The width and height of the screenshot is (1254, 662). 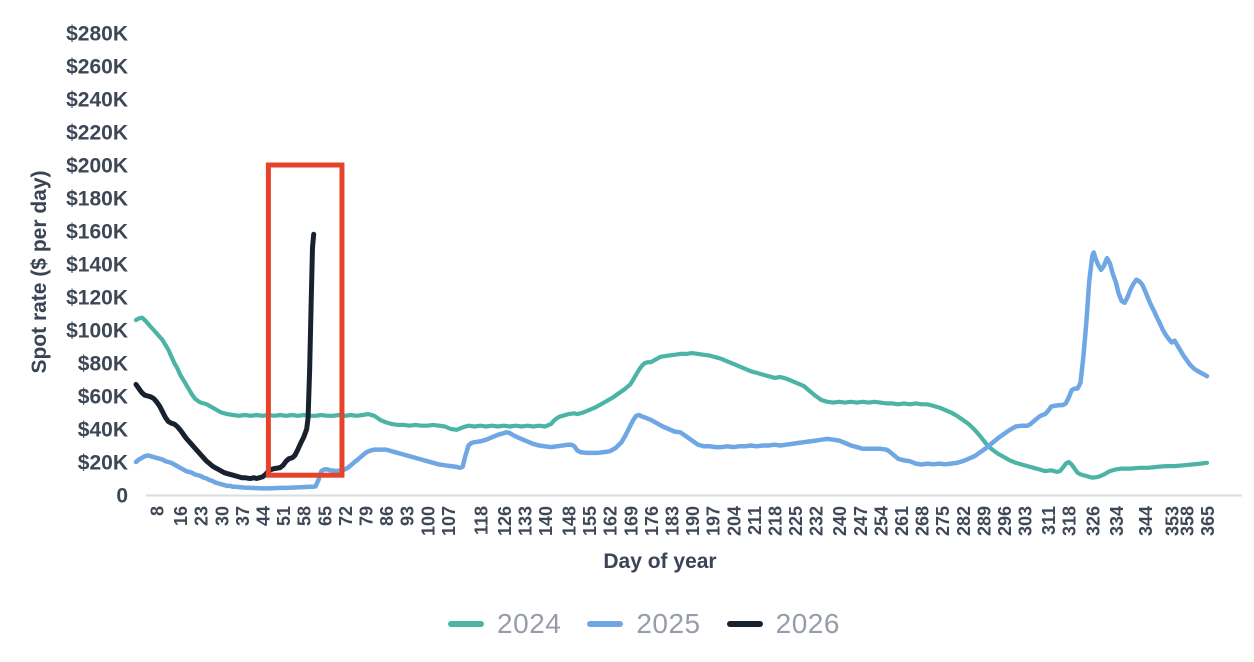 I want to click on x-tick-label: 86, so click(x=387, y=516).